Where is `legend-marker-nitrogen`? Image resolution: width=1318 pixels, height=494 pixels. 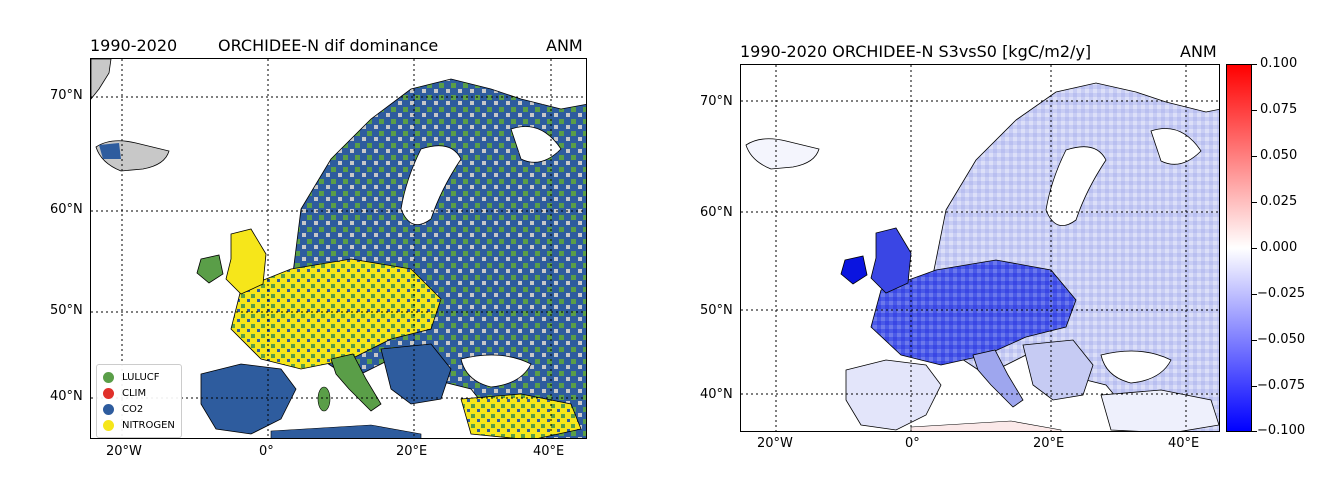
legend-marker-nitrogen is located at coordinates (108, 425).